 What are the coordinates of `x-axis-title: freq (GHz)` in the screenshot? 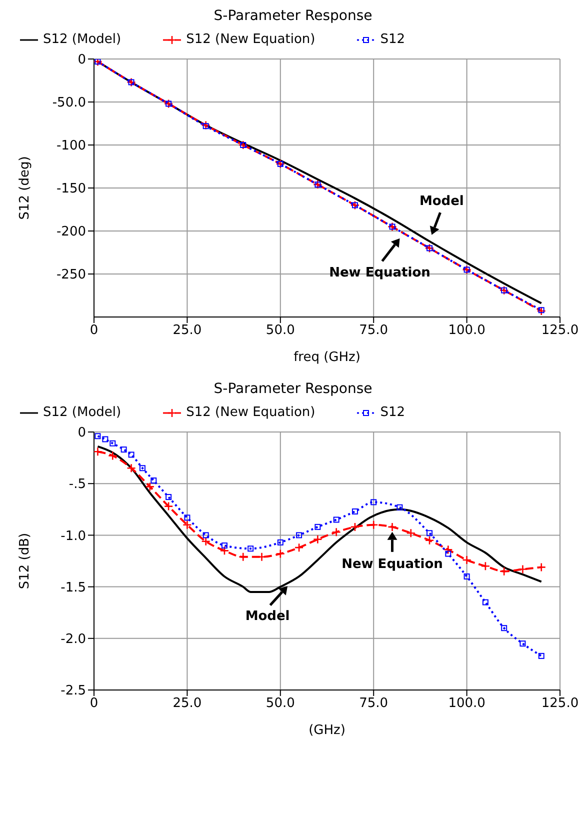 It's located at (327, 357).